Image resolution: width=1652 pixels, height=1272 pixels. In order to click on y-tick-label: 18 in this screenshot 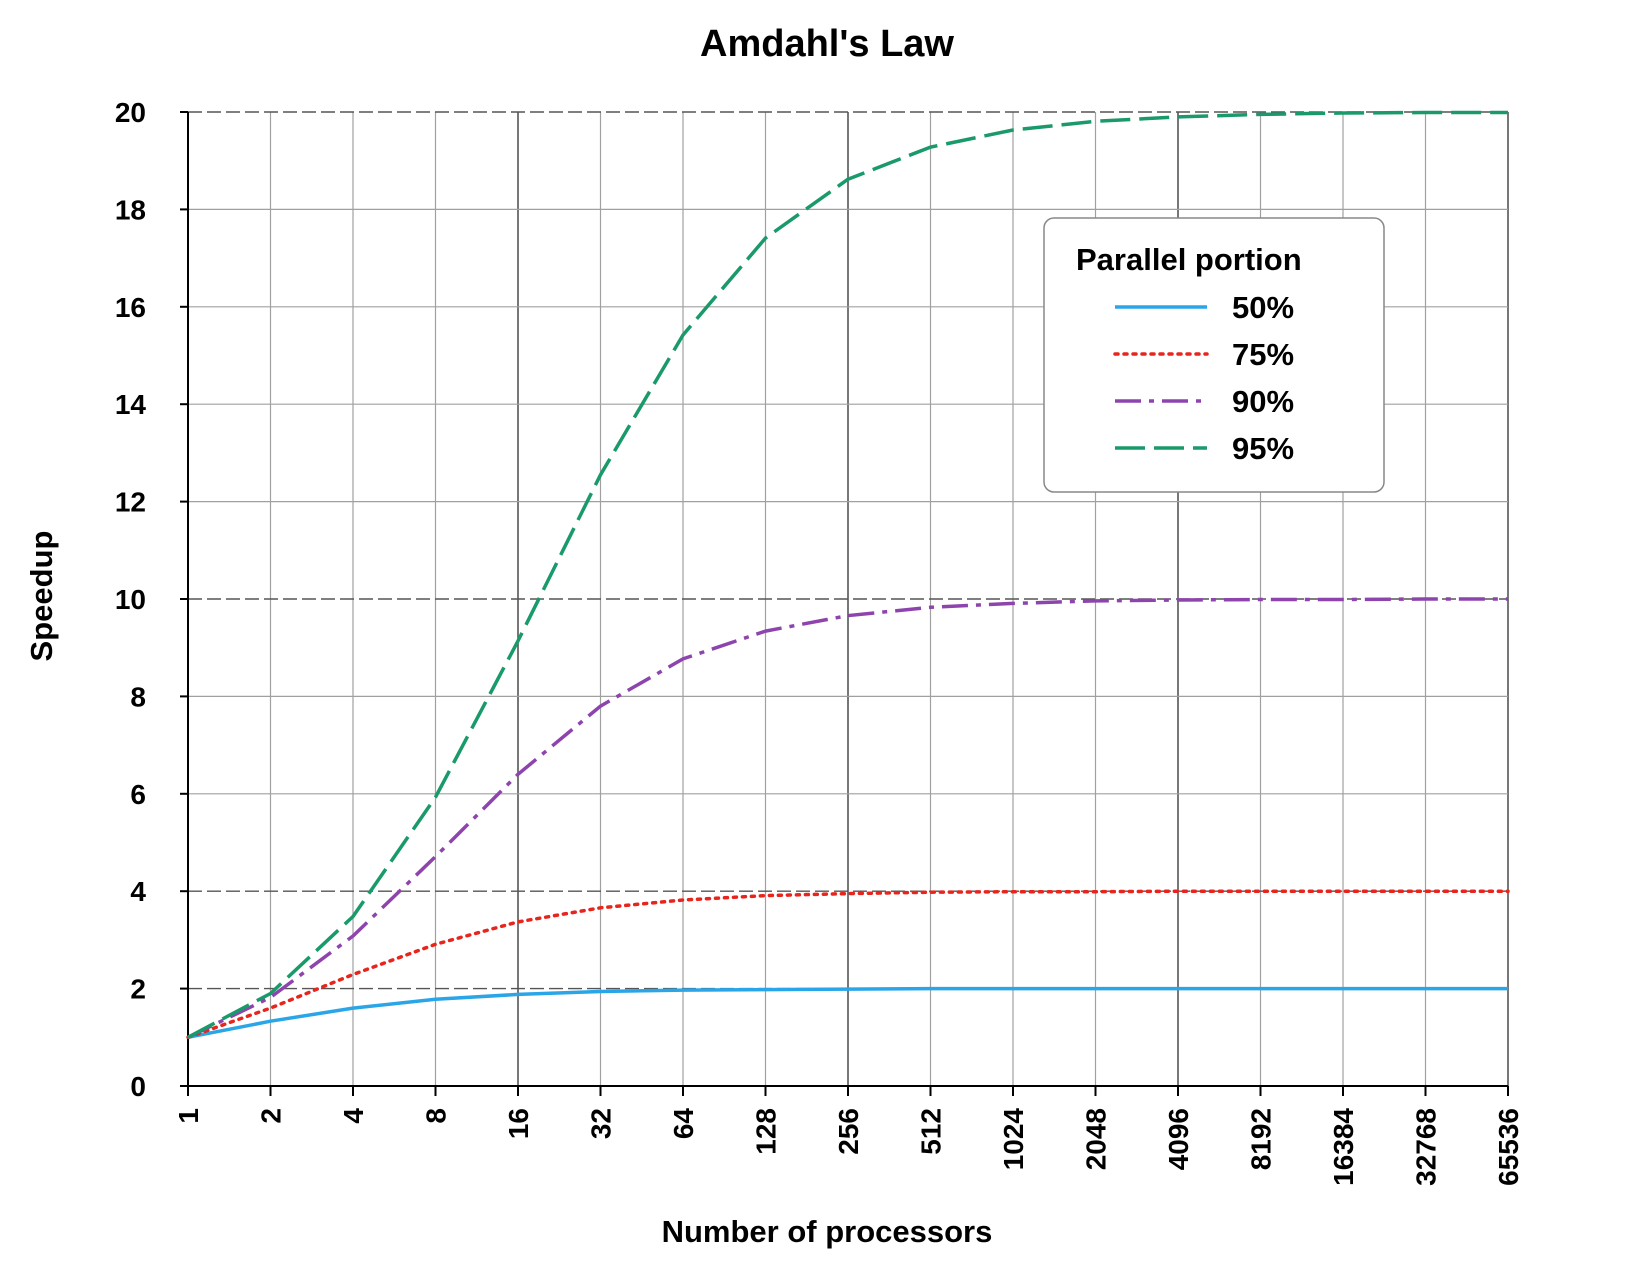, I will do `click(130, 209)`.